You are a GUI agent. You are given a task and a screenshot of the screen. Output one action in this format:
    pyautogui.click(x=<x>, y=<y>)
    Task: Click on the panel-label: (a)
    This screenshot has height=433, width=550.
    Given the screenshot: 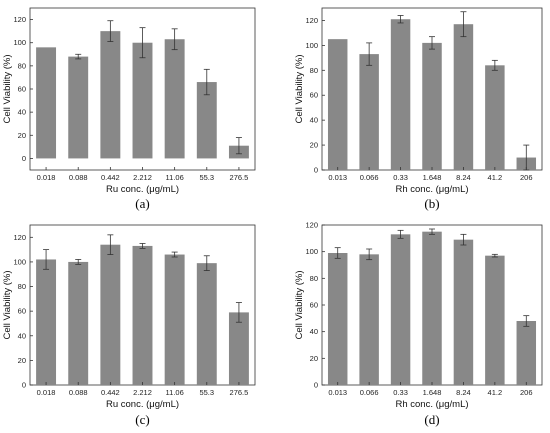 What is the action you would take?
    pyautogui.click(x=142, y=203)
    